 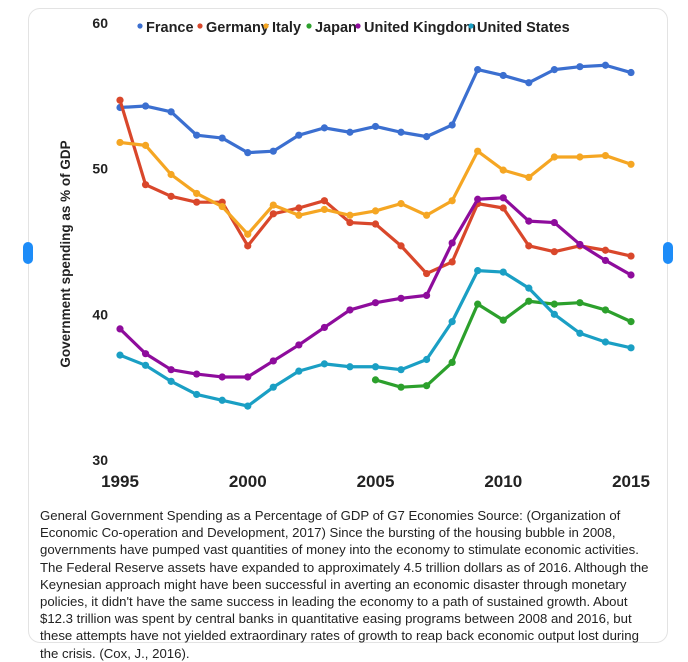 I want to click on legend-label: Germany, so click(x=237, y=28).